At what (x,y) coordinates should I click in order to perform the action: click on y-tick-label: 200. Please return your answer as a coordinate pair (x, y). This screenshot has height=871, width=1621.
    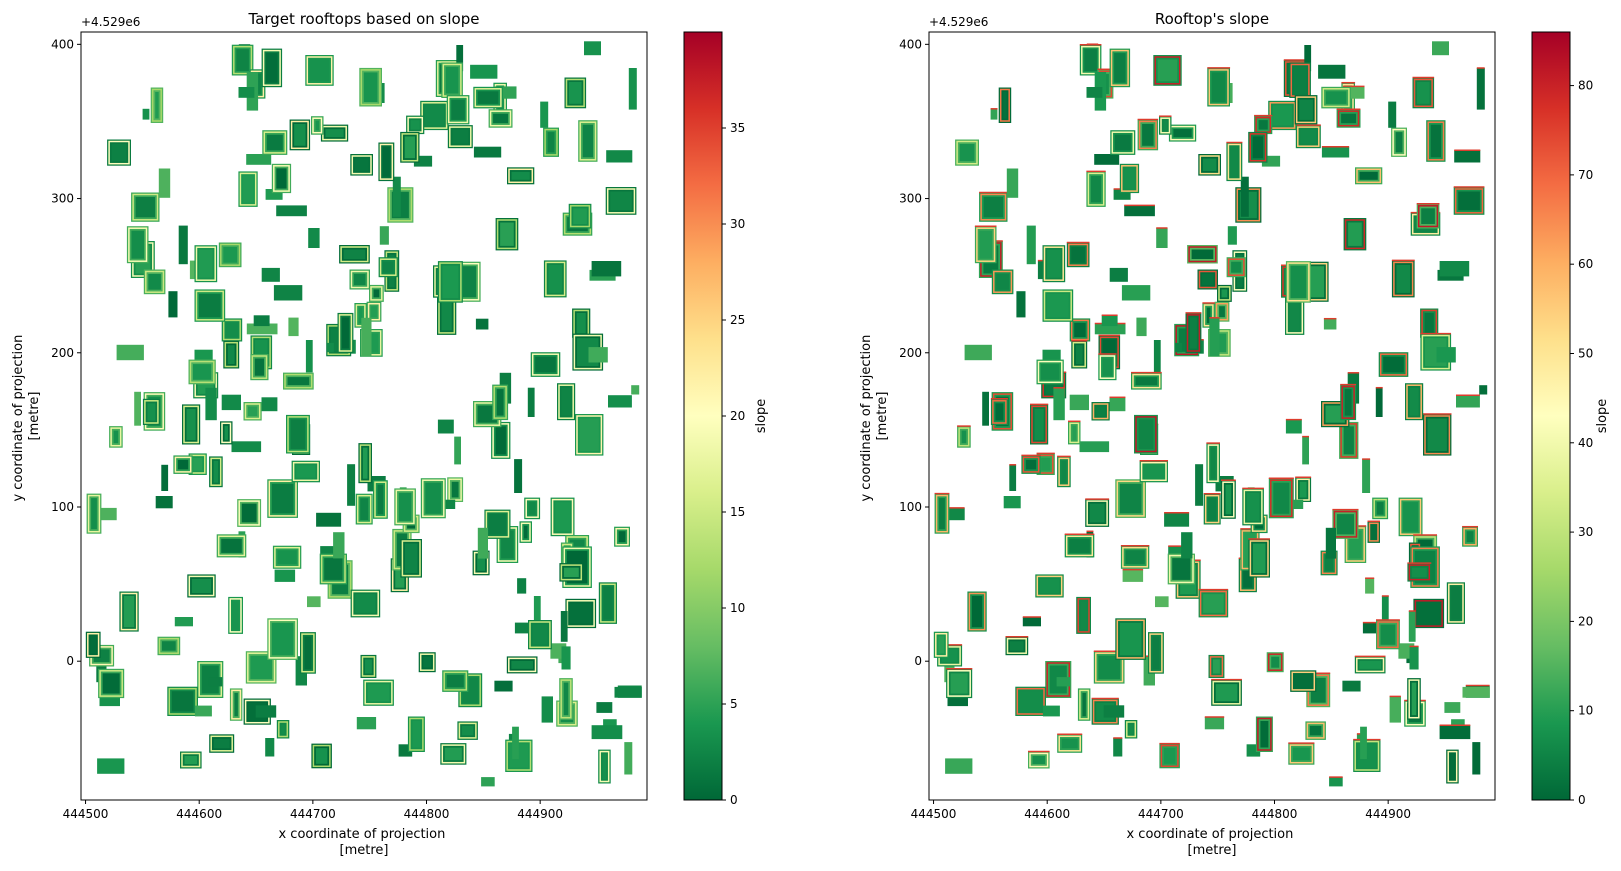
    Looking at the image, I should click on (910, 353).